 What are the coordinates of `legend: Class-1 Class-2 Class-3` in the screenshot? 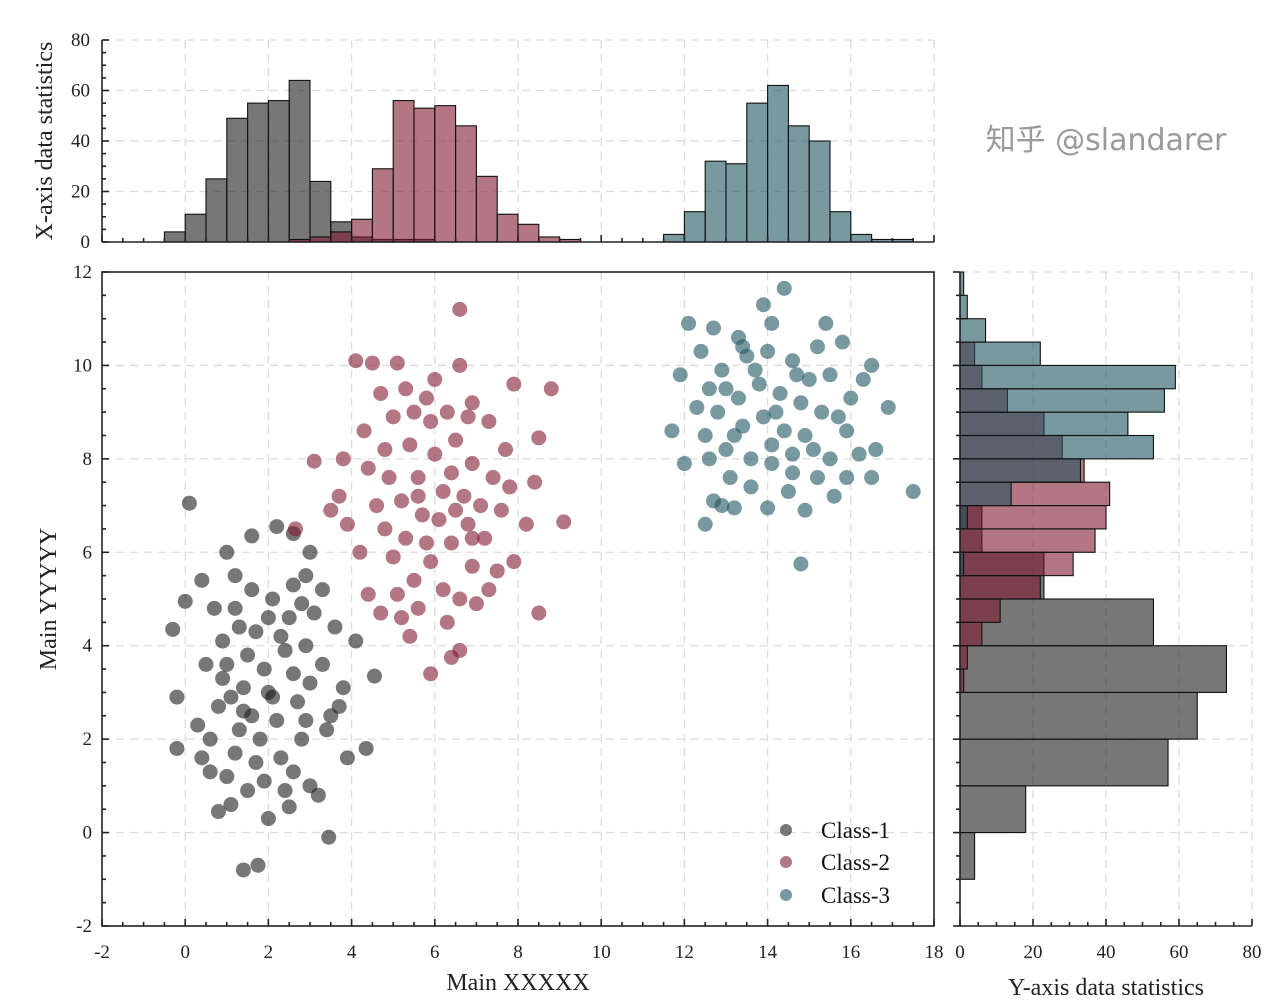 It's located at (835, 863).